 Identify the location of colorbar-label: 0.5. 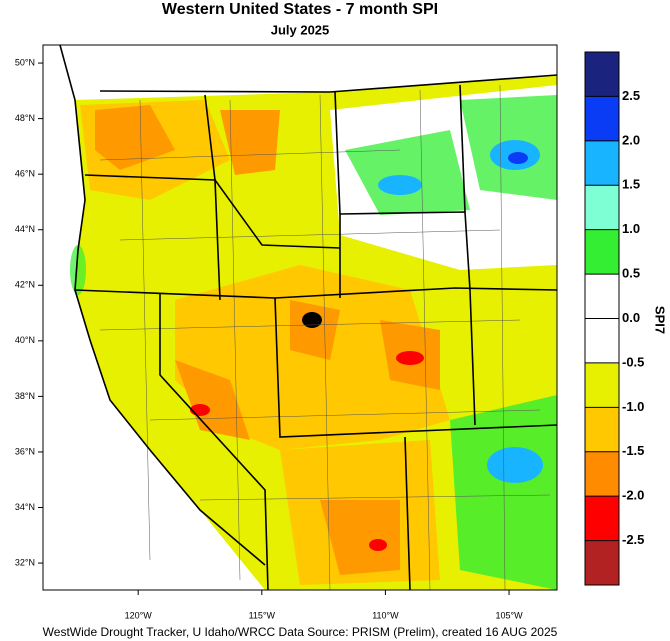
(631, 273).